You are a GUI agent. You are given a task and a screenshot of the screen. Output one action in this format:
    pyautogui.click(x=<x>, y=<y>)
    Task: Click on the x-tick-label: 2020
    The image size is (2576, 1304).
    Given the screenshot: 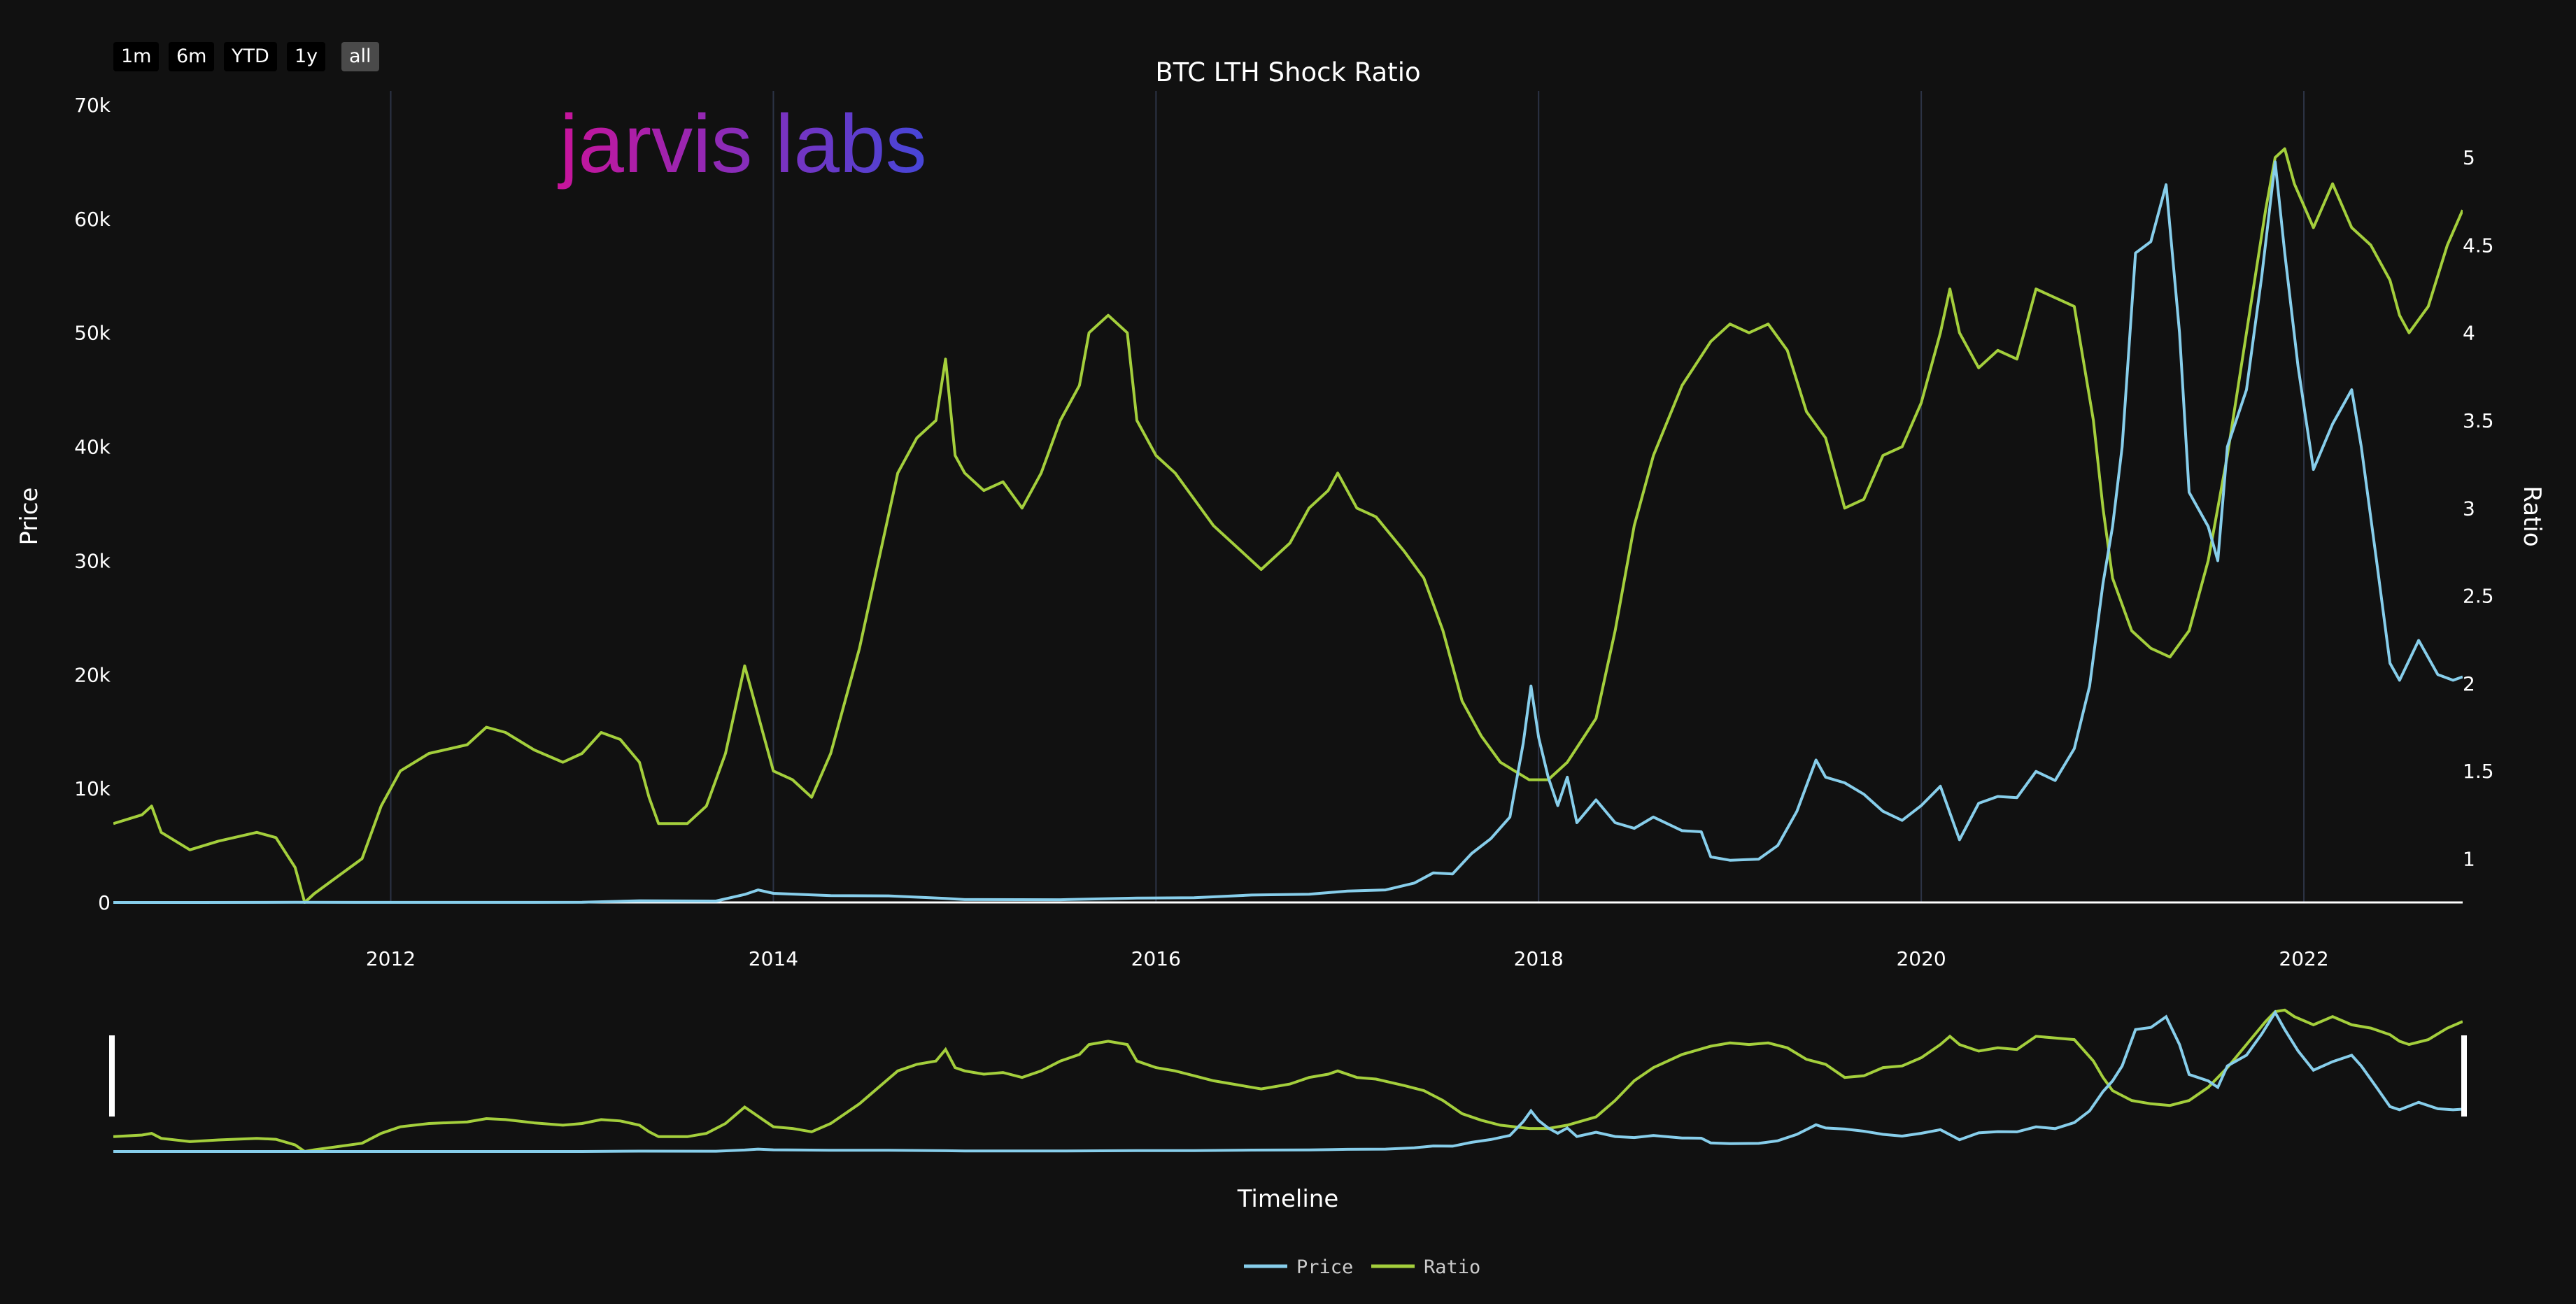 What is the action you would take?
    pyautogui.click(x=1921, y=958)
    